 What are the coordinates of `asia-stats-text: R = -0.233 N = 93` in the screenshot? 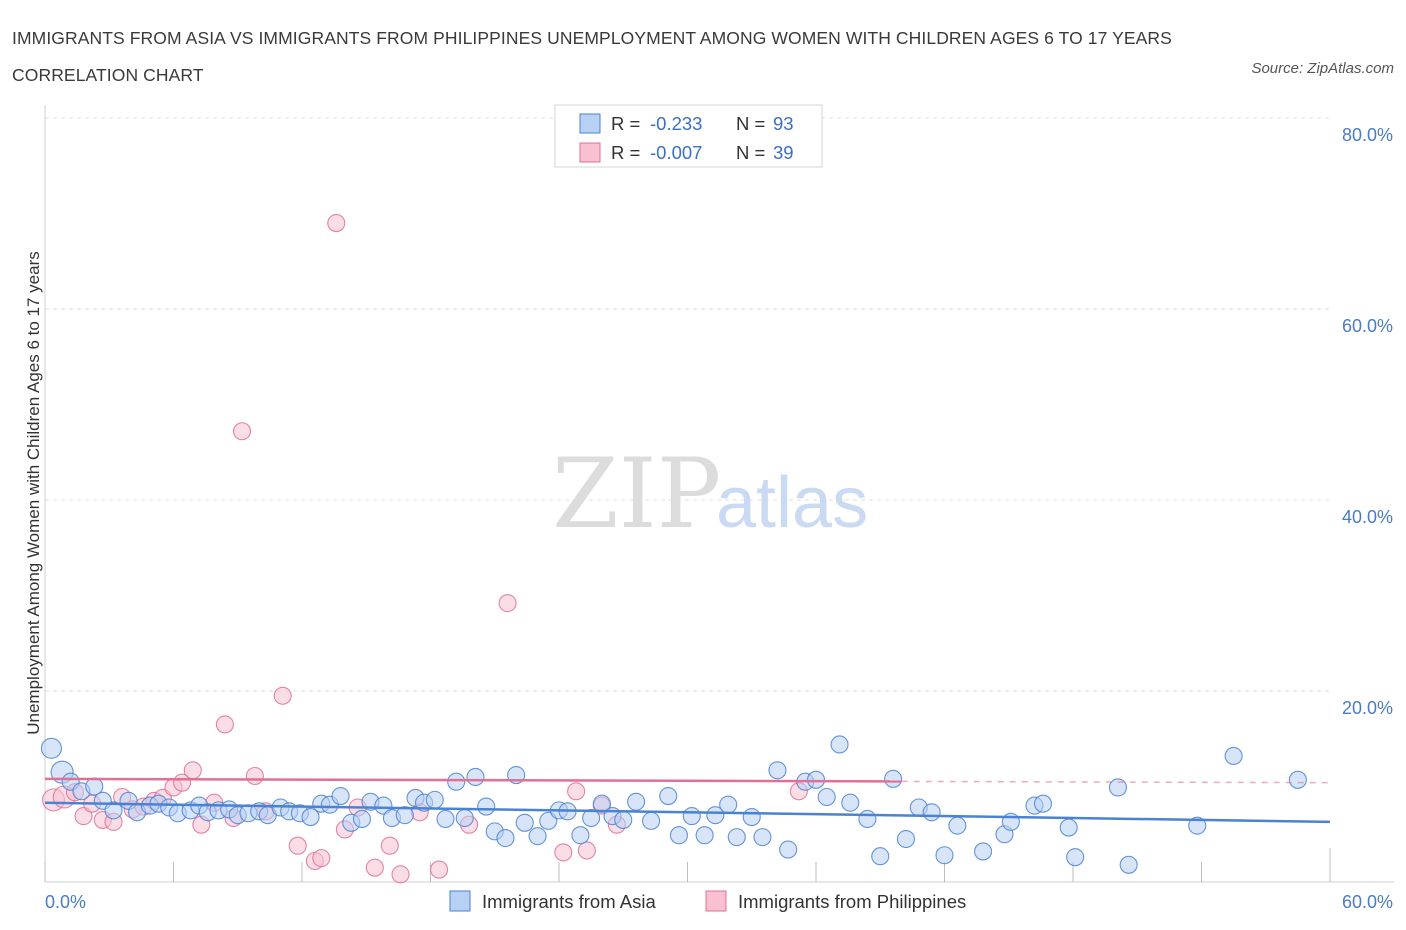 It's located at (702, 123).